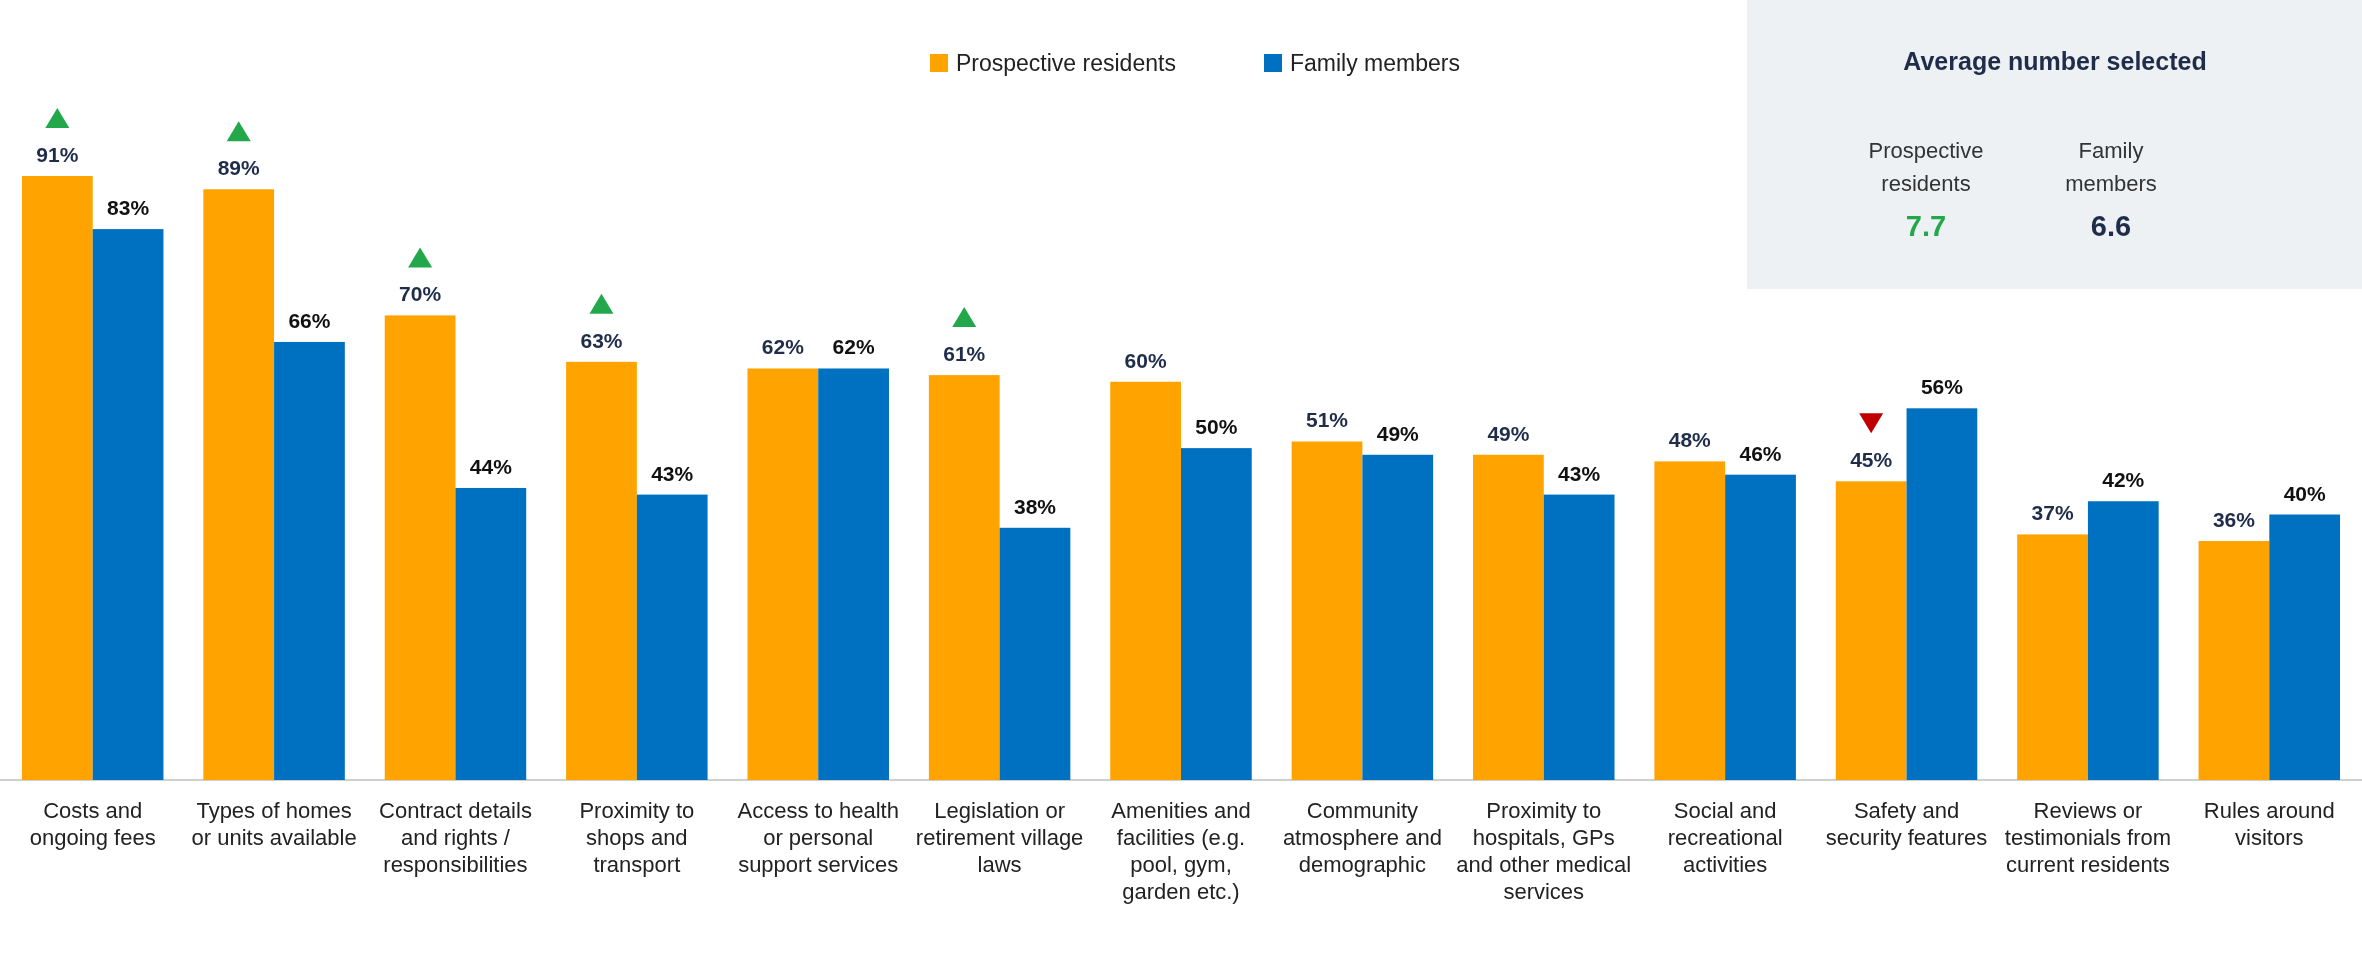 Image resolution: width=2362 pixels, height=960 pixels. Describe the element at coordinates (1725, 837) in the screenshot. I see `x-tick-label: Social and recreational activities` at that location.